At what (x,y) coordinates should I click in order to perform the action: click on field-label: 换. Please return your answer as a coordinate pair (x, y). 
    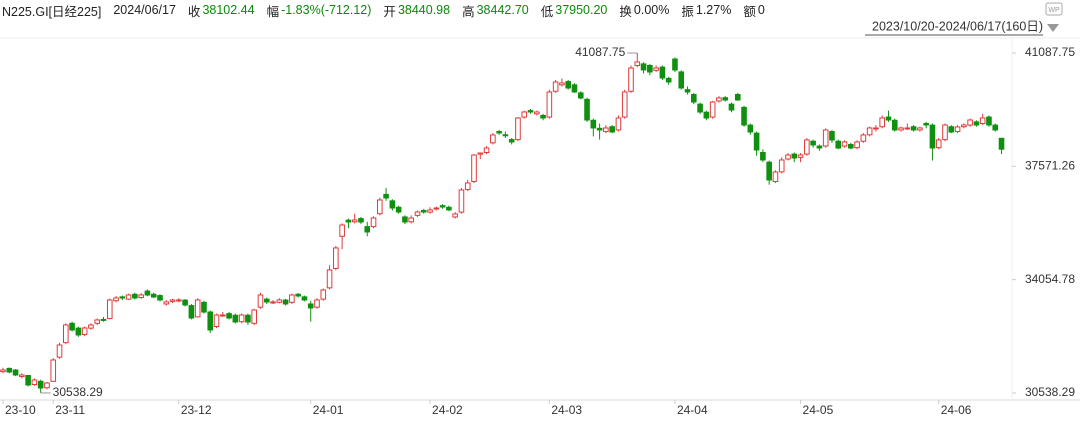
    Looking at the image, I should click on (625, 11).